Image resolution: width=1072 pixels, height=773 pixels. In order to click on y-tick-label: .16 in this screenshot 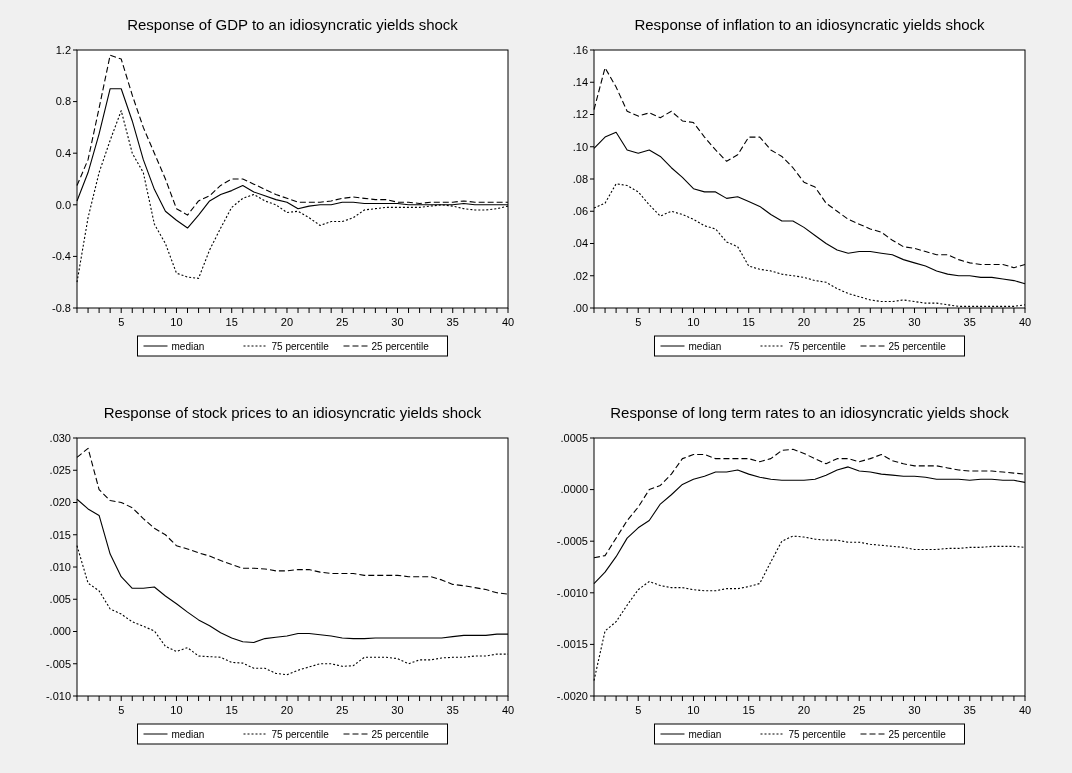, I will do `click(580, 49)`.